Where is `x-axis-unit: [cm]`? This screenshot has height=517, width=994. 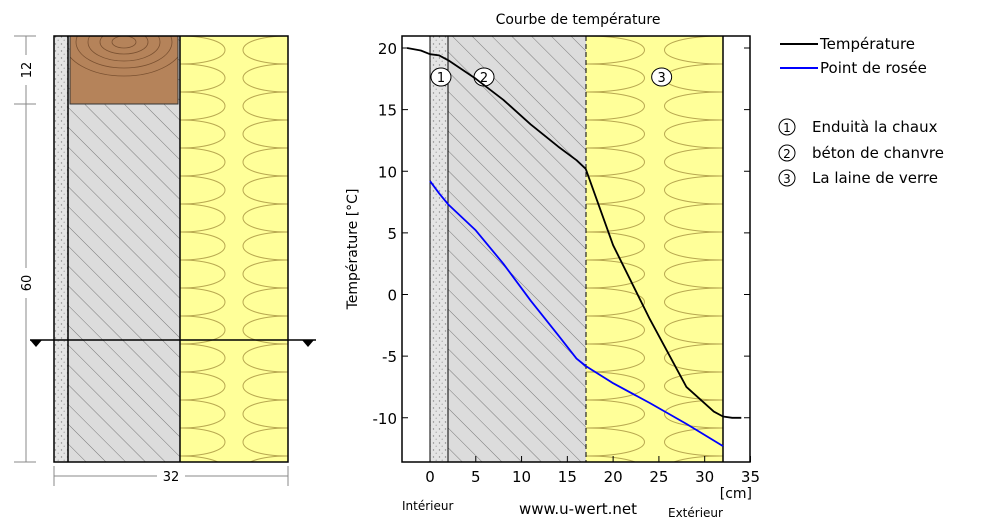
x-axis-unit: [cm] is located at coordinates (736, 494).